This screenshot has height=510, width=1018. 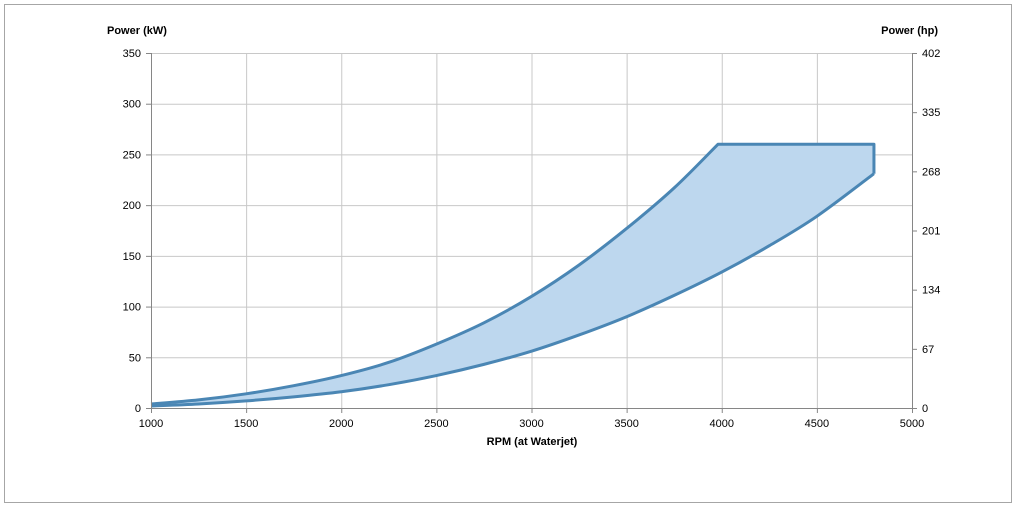 I want to click on x-tick-label: 5000, so click(x=912, y=424).